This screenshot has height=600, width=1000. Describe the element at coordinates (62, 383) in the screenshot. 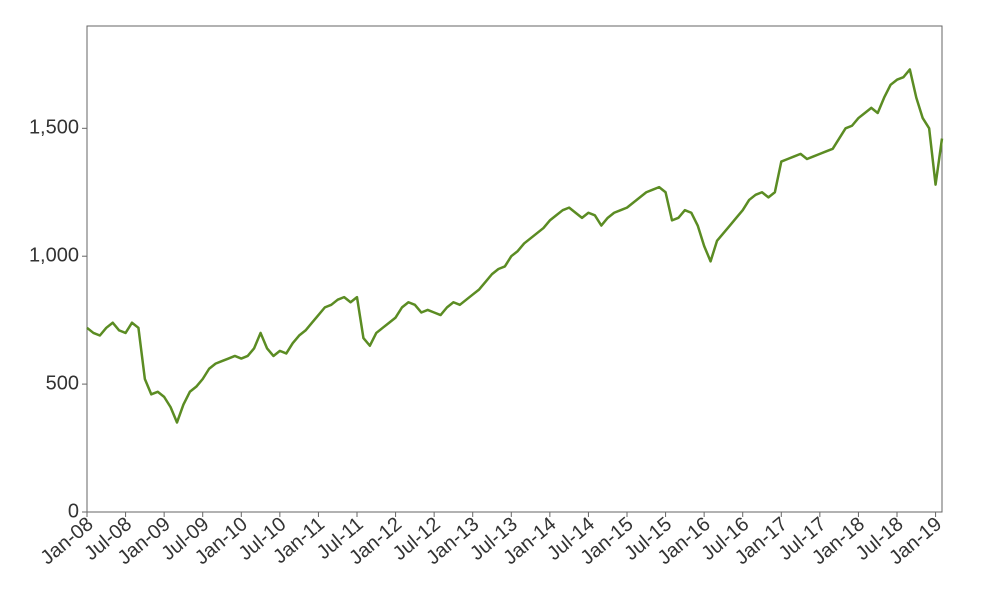

I see `y-tick-label: 500` at that location.